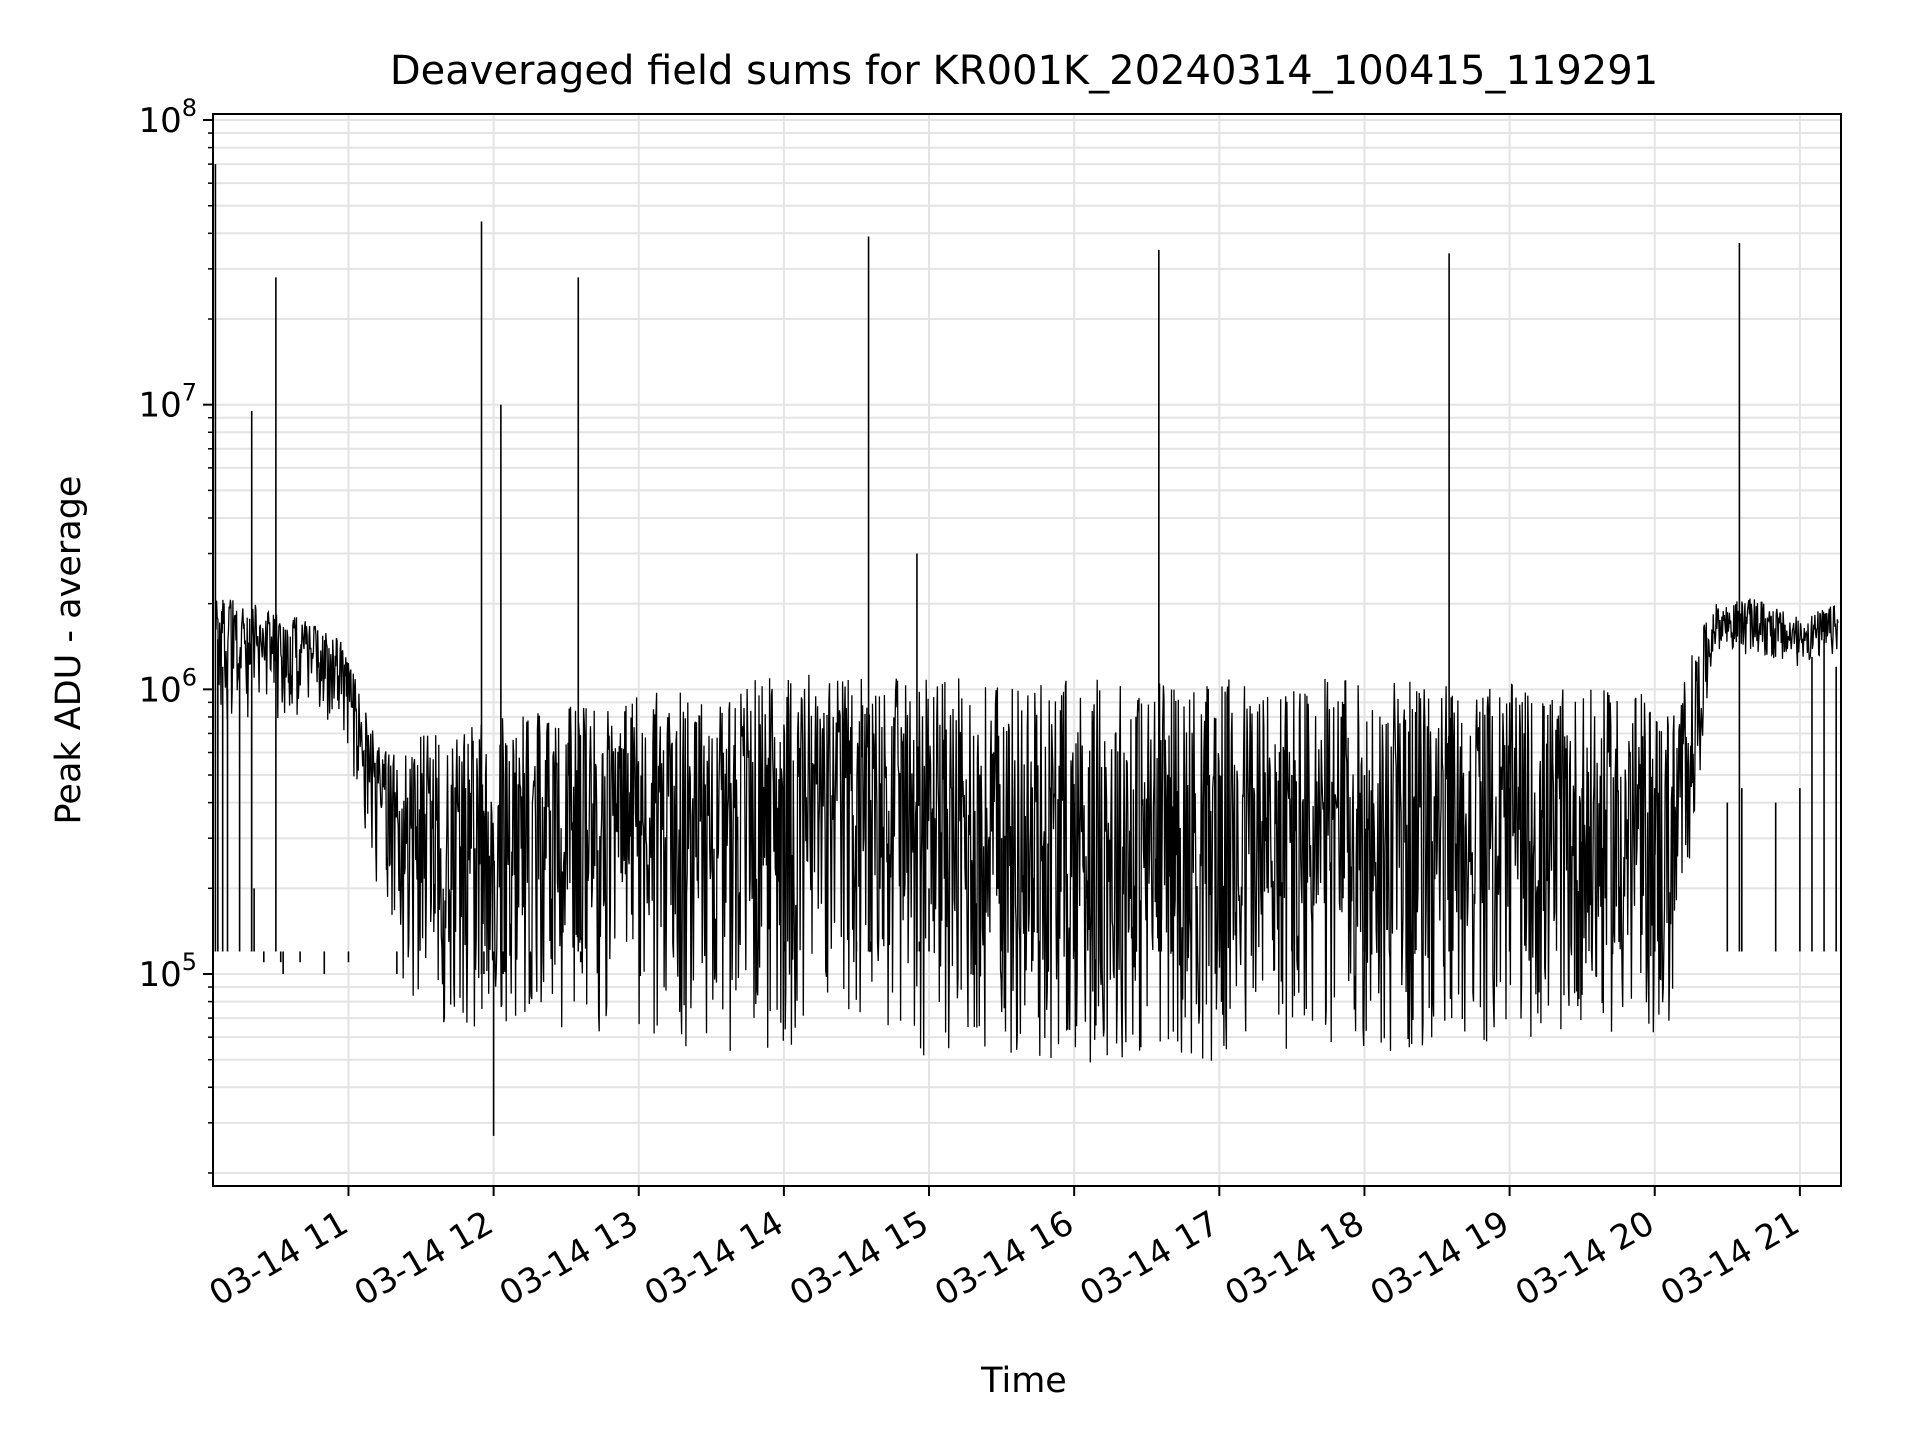  What do you see at coordinates (167, 117) in the screenshot?
I see `y-tick-label: 10⁸` at bounding box center [167, 117].